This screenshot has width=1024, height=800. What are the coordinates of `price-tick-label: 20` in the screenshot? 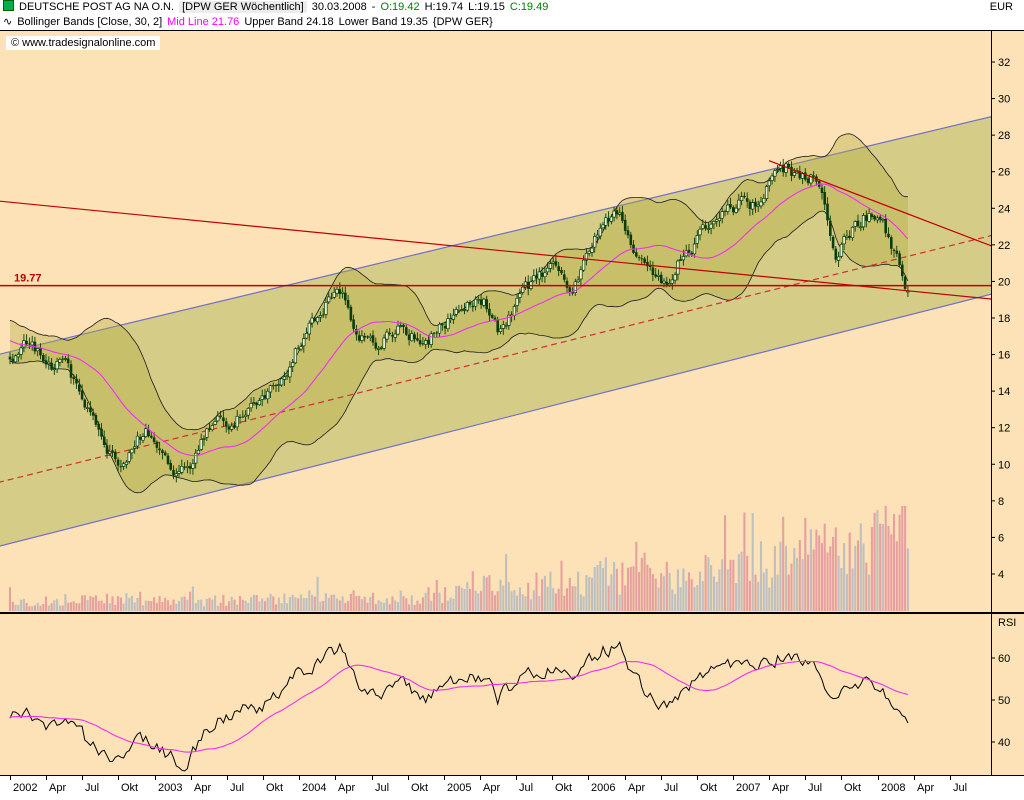 It's located at (1004, 282).